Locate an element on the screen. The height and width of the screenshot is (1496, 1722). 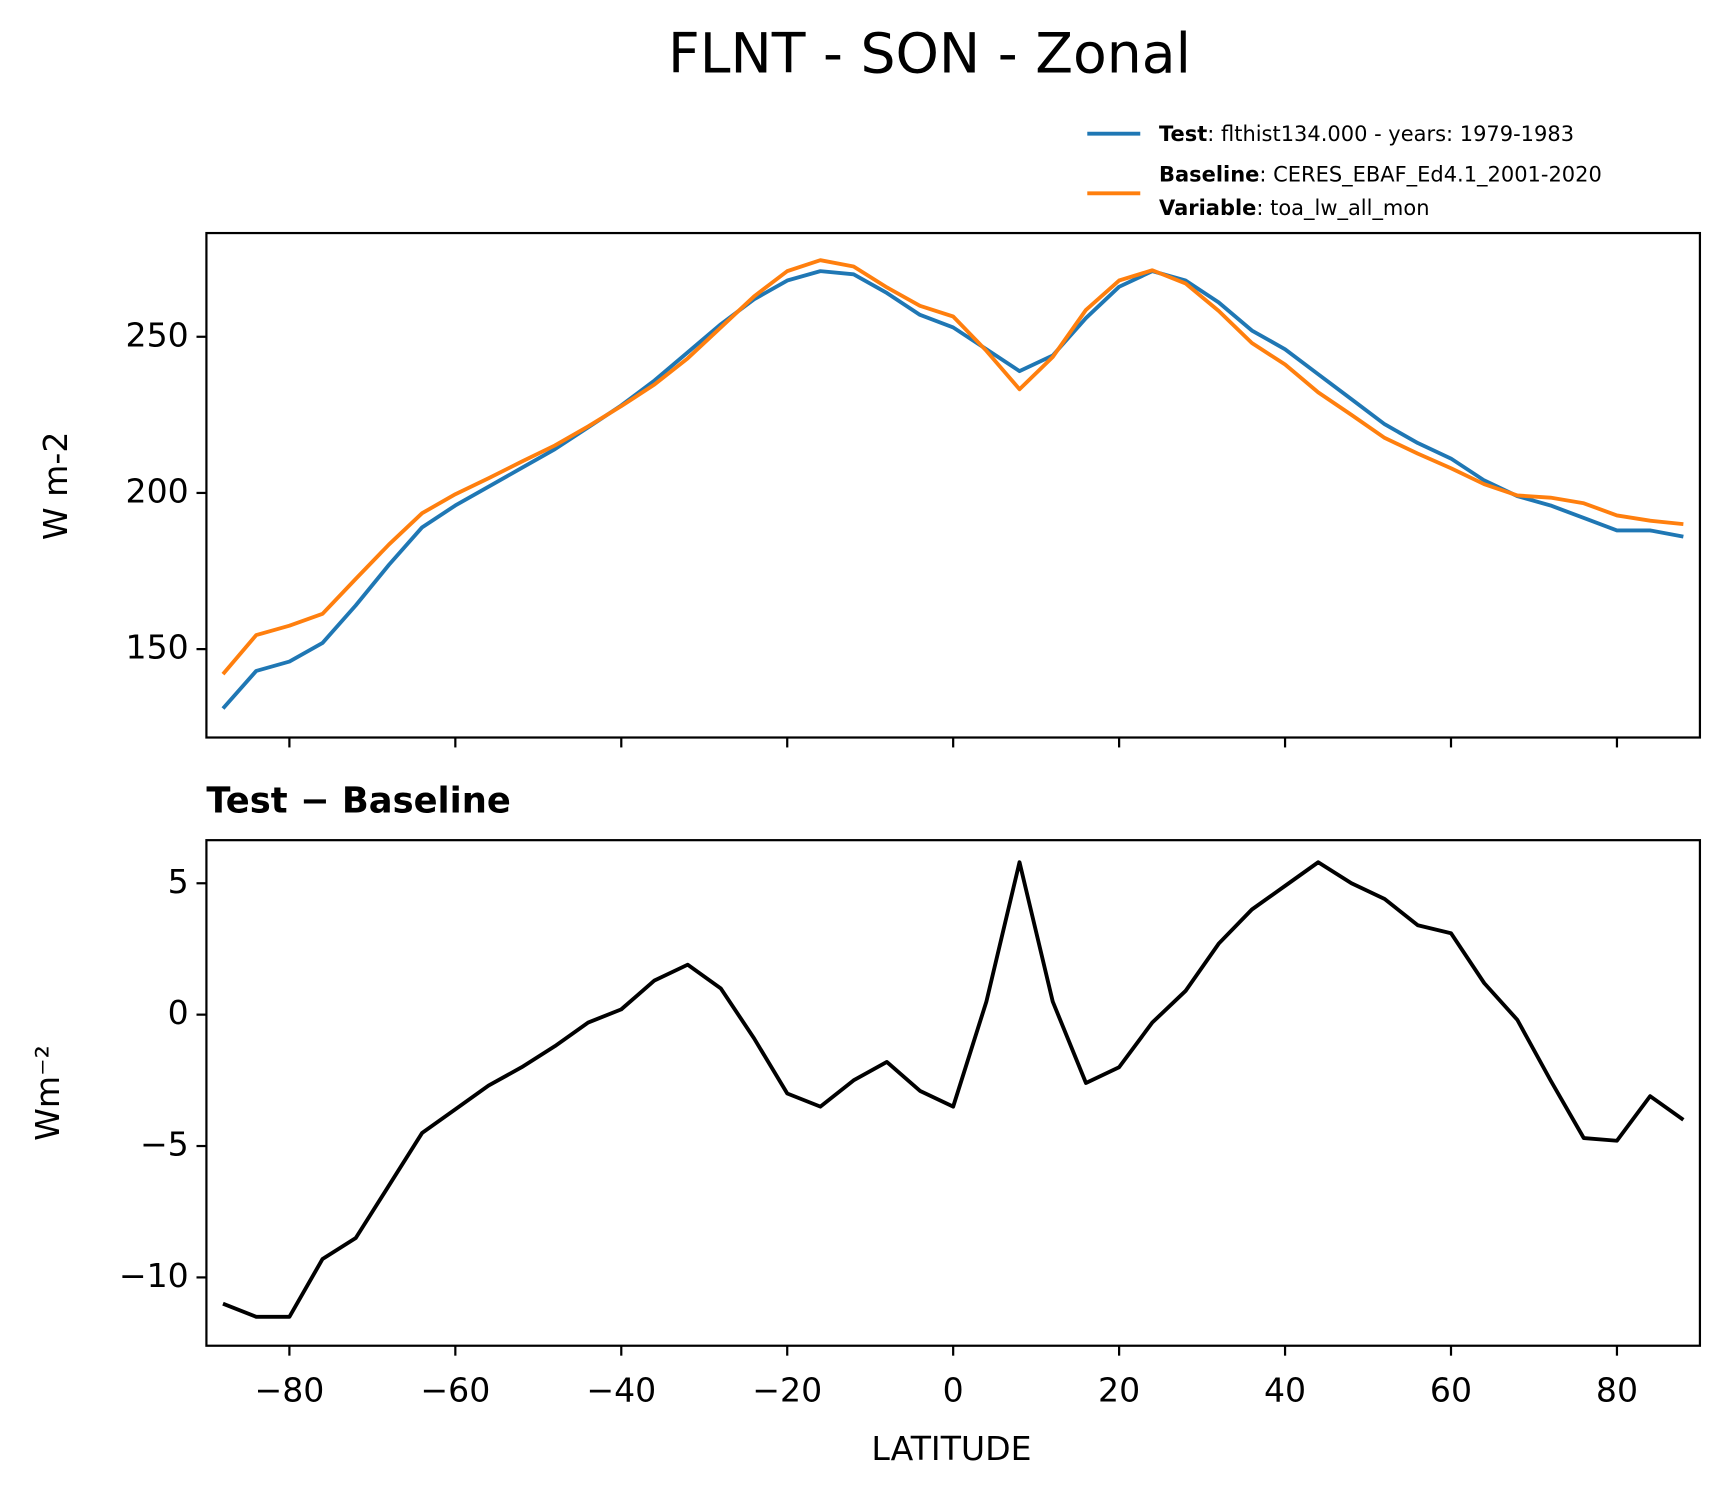
x-tick-label: −60 is located at coordinates (455, 1390).